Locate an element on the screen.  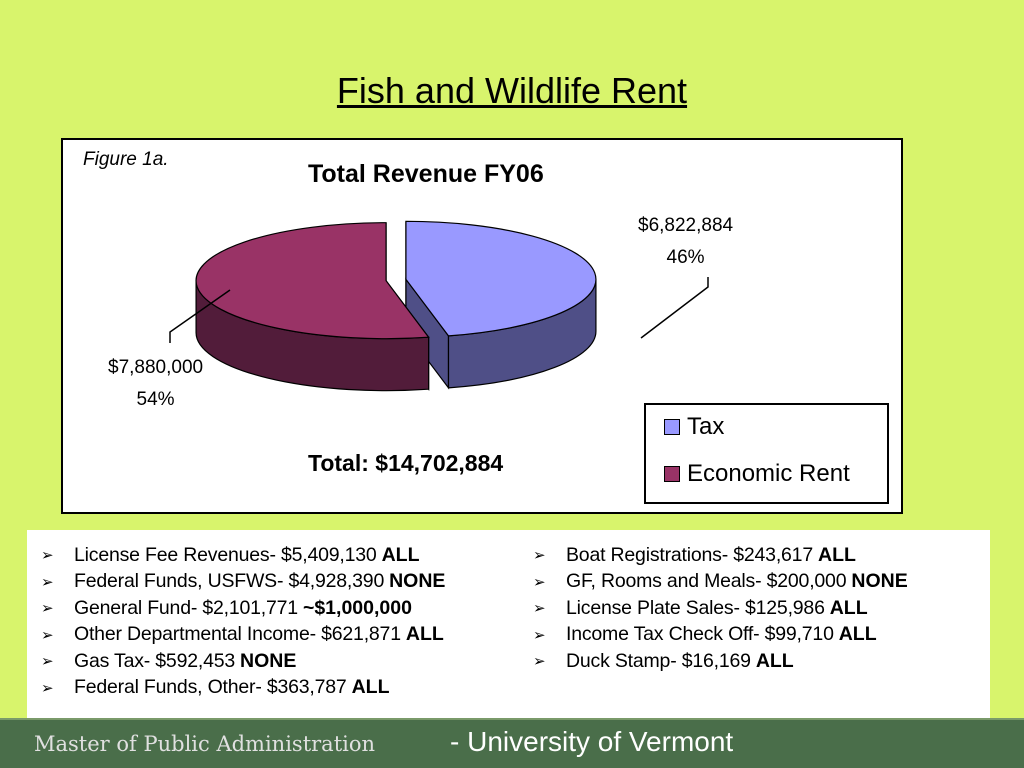
bullet-item: ➢ General Fund- $2,101,771 ~$1,000,000 is located at coordinates (243, 608).